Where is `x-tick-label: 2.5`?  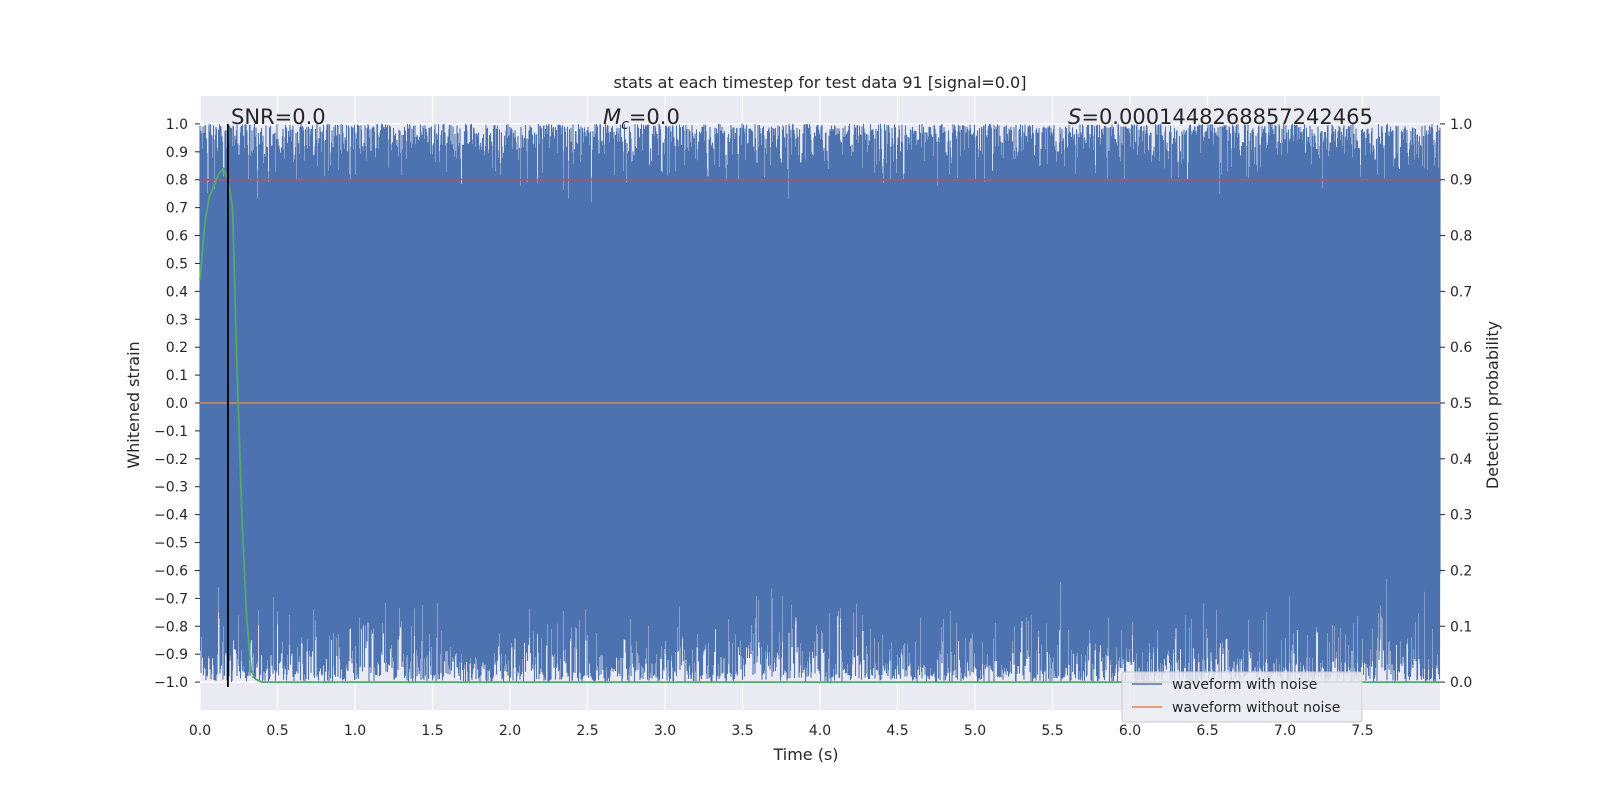 x-tick-label: 2.5 is located at coordinates (587, 731).